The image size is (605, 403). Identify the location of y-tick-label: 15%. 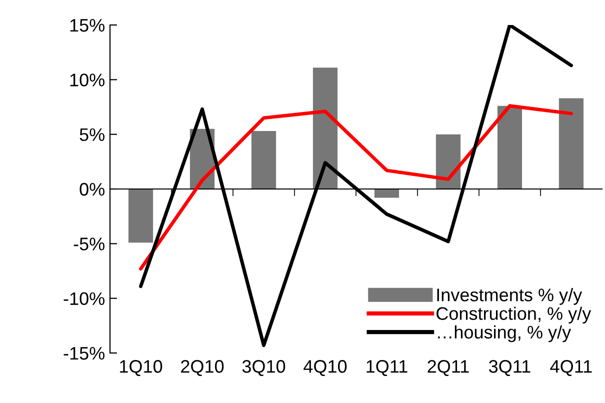
(87, 25).